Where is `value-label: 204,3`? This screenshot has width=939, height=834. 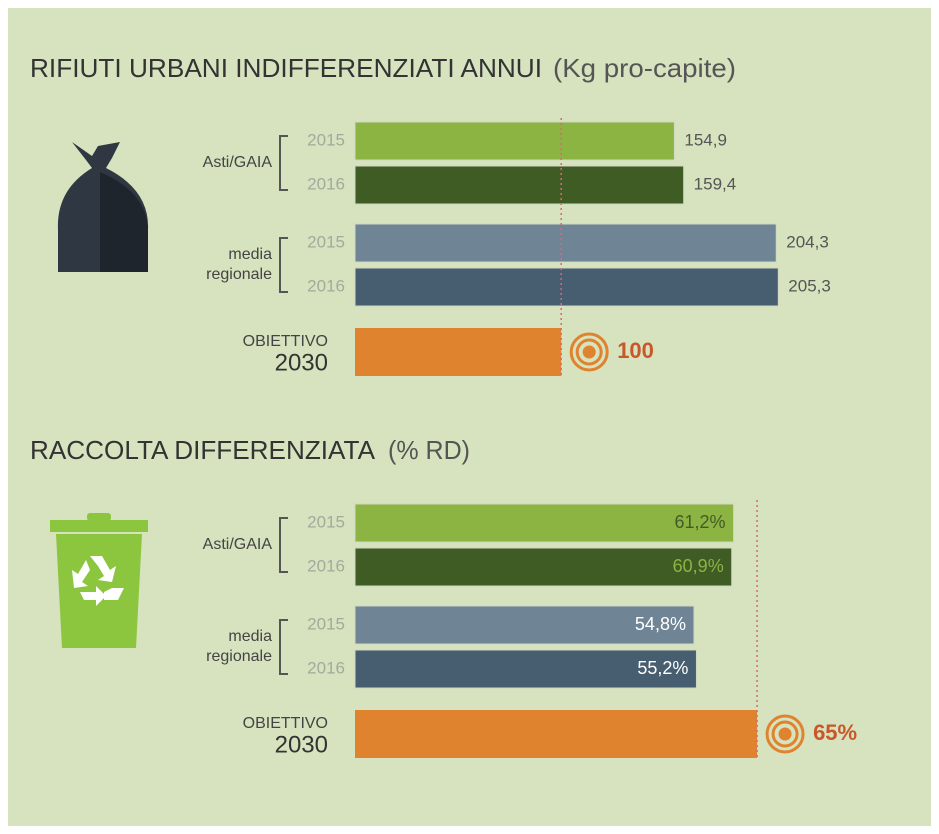 value-label: 204,3 is located at coordinates (807, 241).